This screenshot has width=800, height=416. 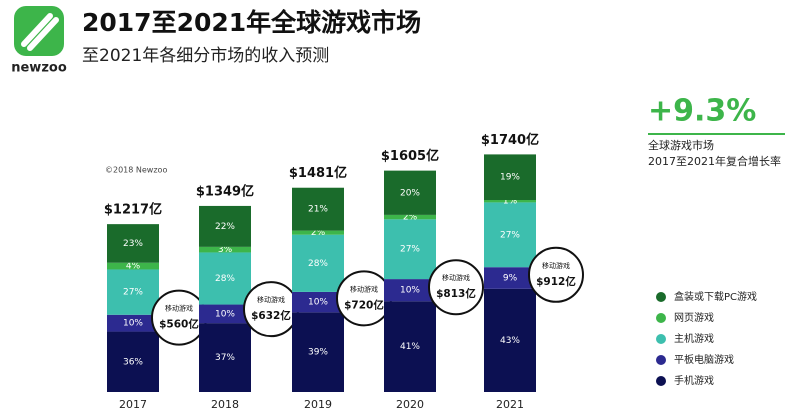 I want to click on total-label: $1217亿, so click(x=133, y=210).